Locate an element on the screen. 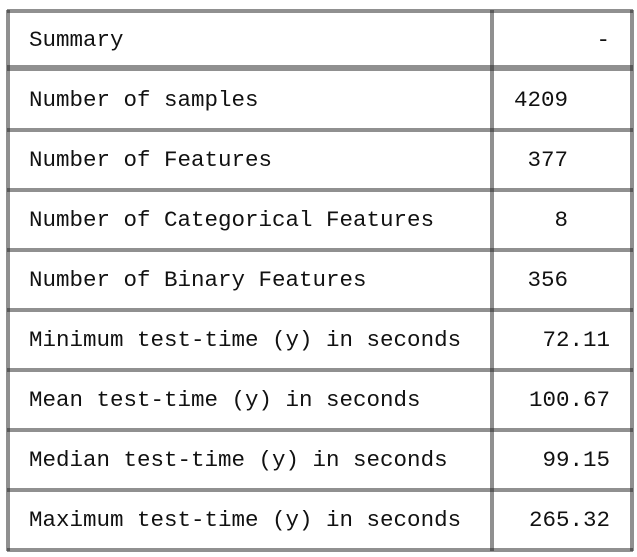 The height and width of the screenshot is (557, 637). row-value: 100.67 is located at coordinates (569, 400).